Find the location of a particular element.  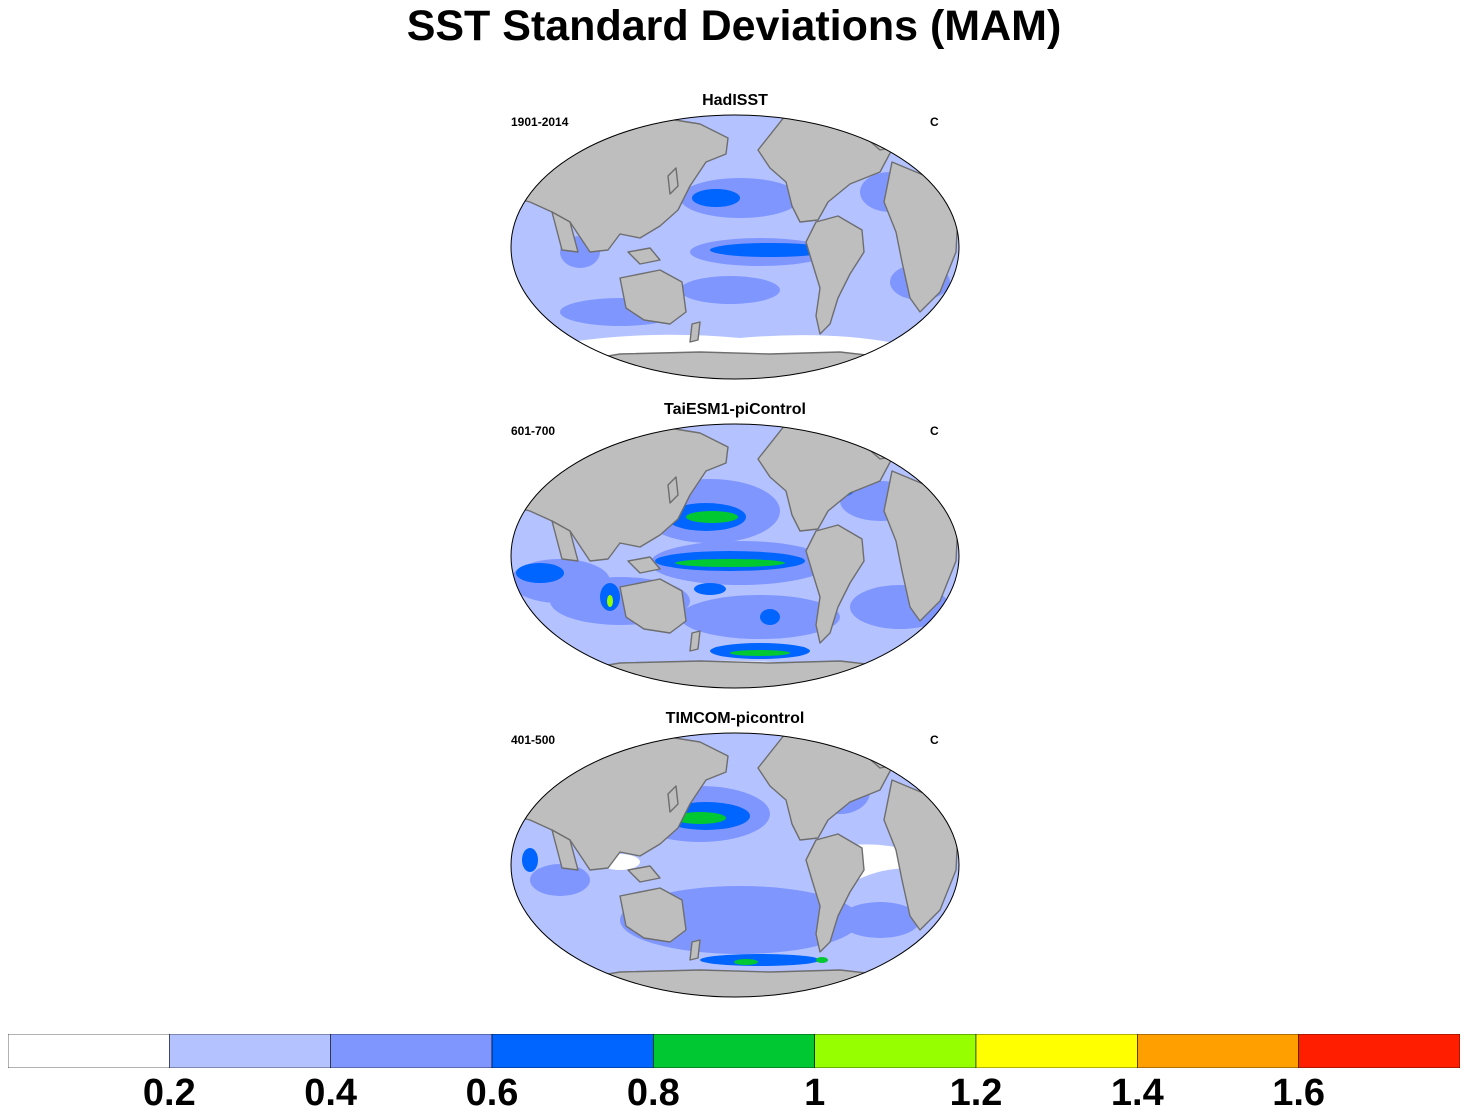

map-panel-taiesm1: TaiESM1-piControl 601-700 C is located at coordinates (735, 551).